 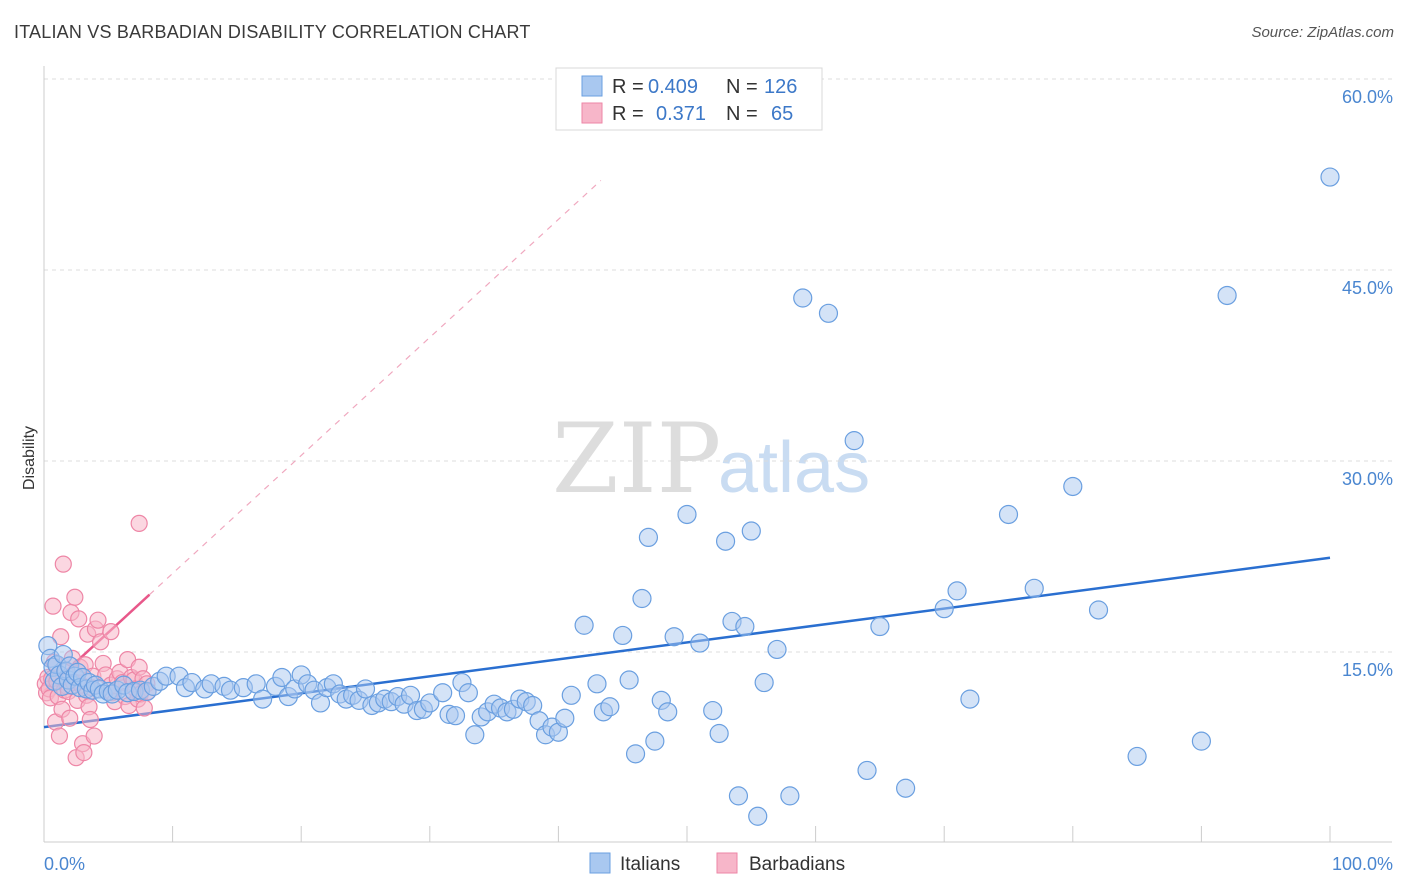 I want to click on legend-n-value-italians: 126, so click(x=780, y=87).